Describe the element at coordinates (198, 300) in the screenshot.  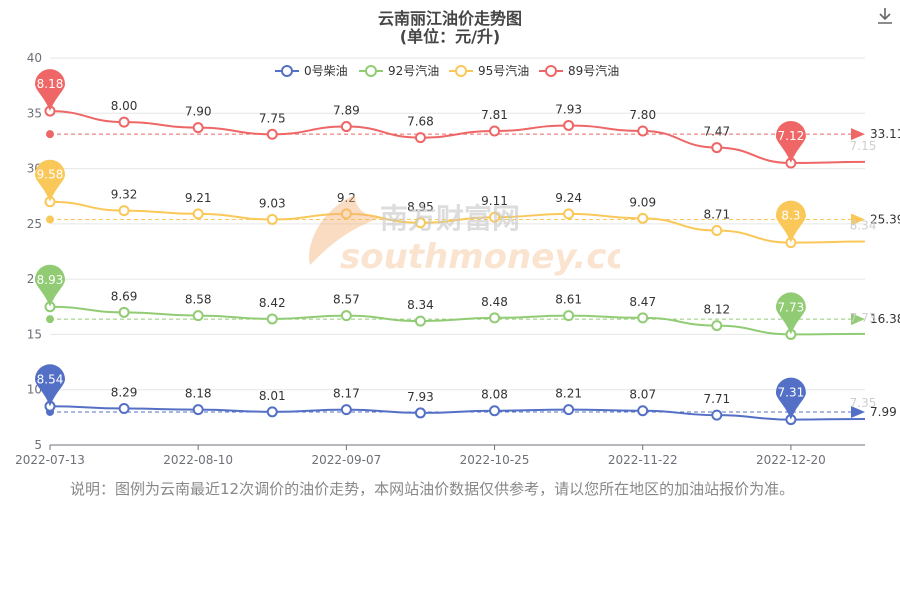
I see `data-label: 8.58` at that location.